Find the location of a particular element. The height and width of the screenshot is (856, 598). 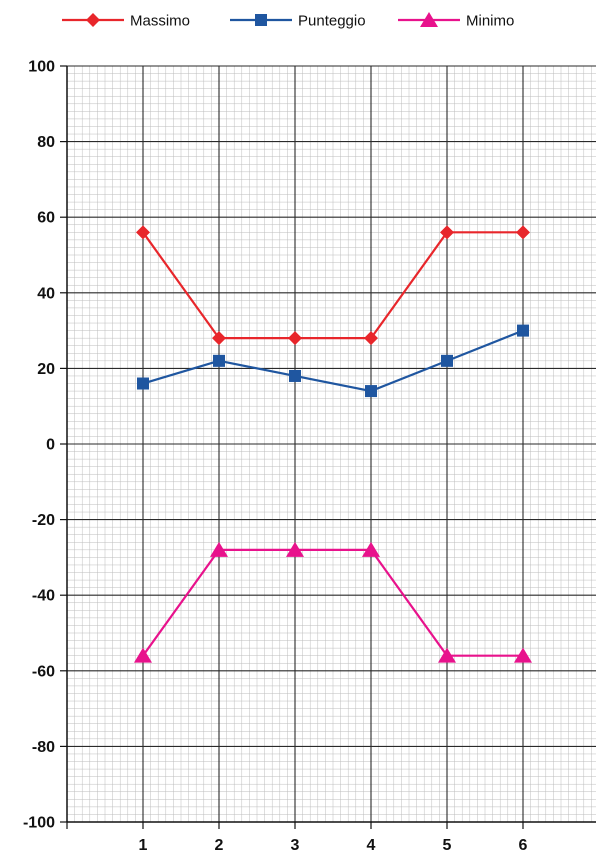

x-tick-label: 2 is located at coordinates (219, 845).